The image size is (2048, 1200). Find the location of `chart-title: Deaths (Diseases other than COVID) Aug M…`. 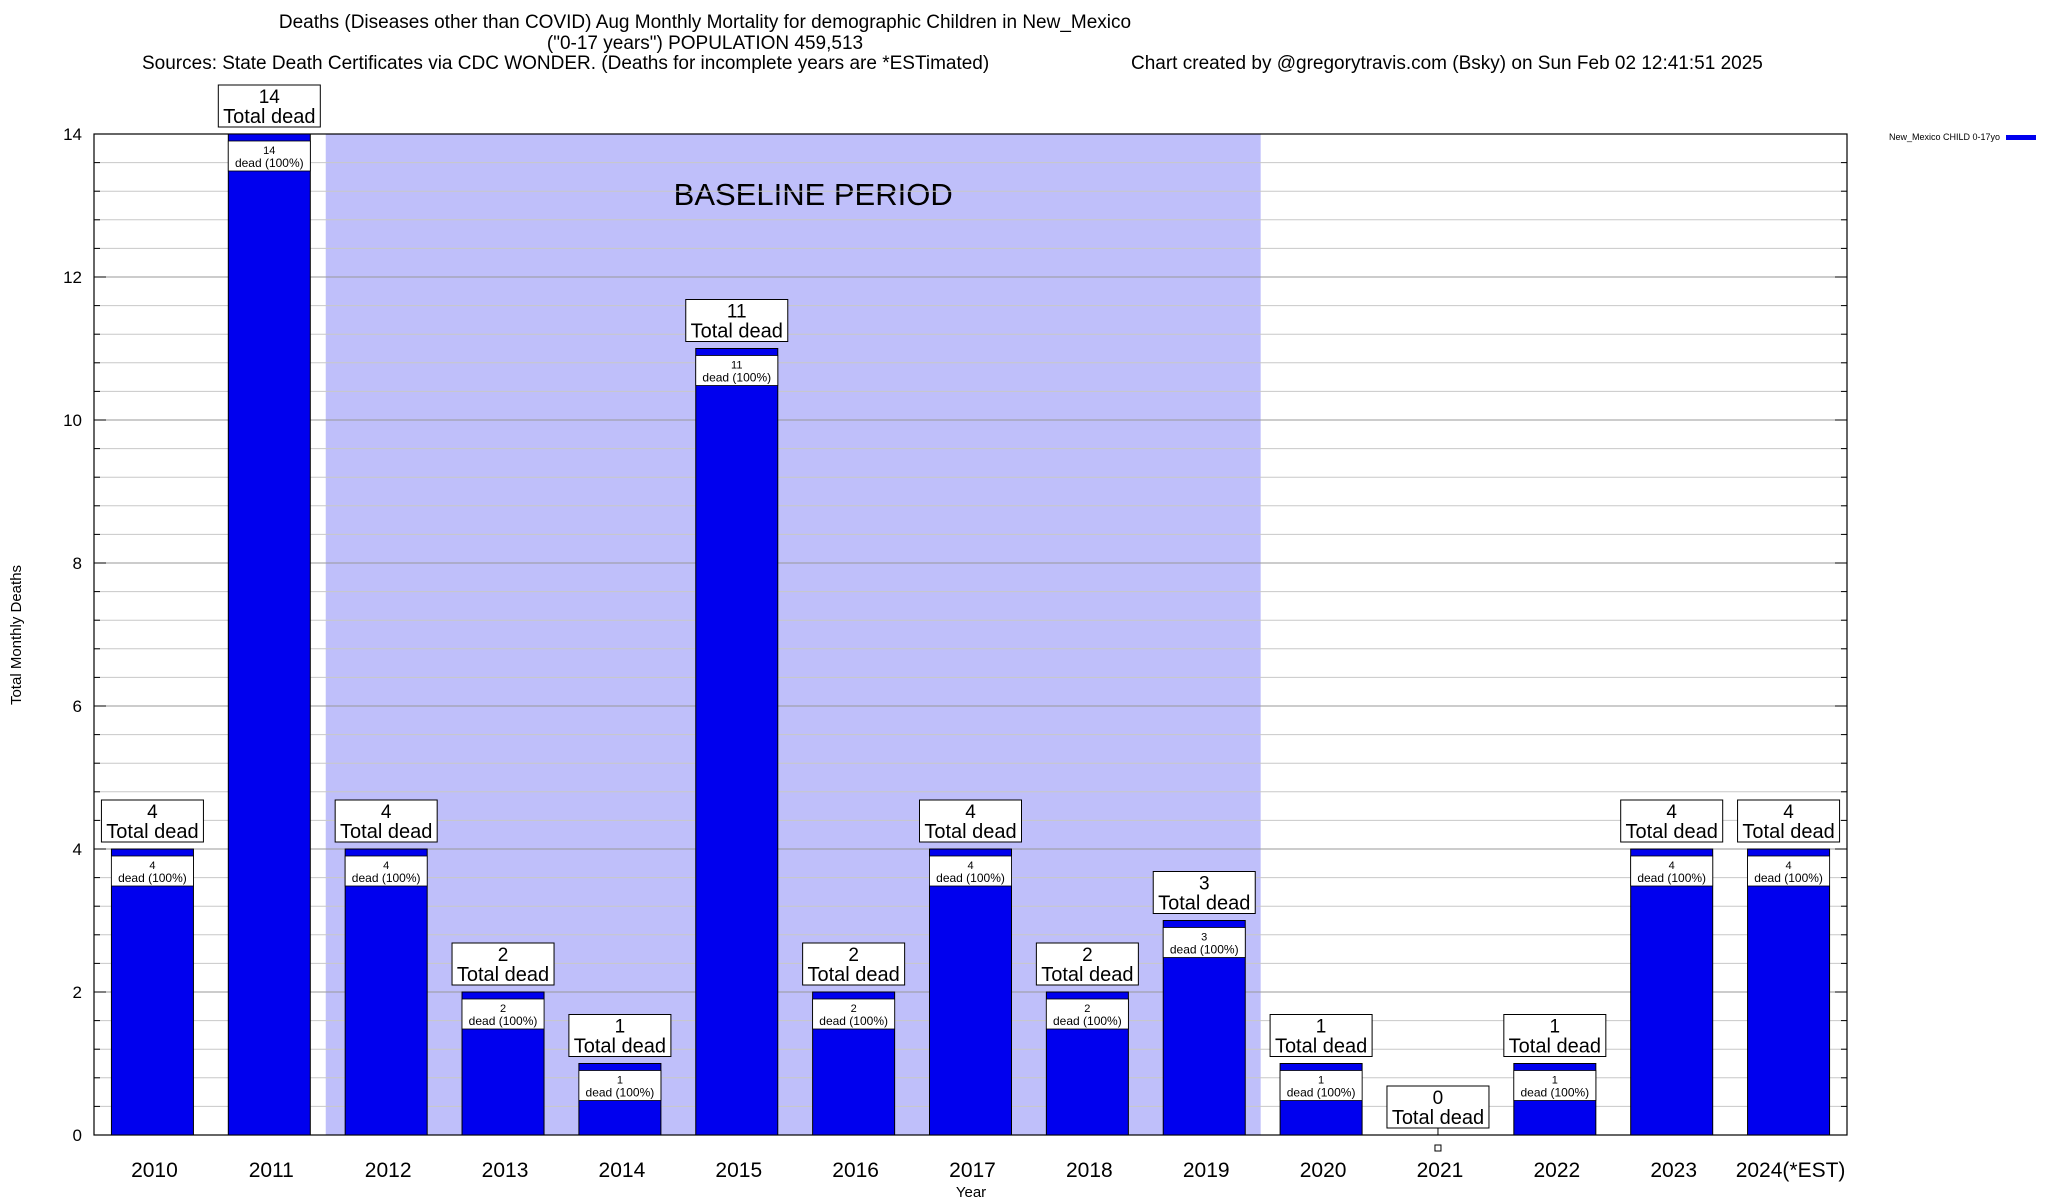

chart-title: Deaths (Diseases other than COVID) Aug M… is located at coordinates (705, 22).